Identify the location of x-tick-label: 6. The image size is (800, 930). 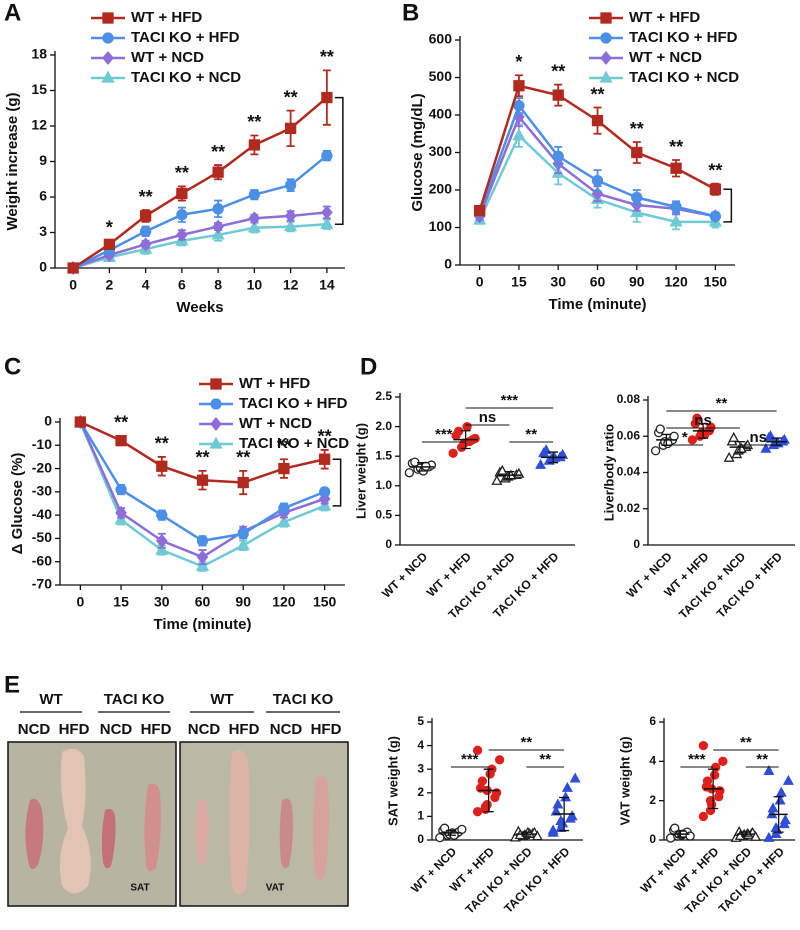
(182, 285).